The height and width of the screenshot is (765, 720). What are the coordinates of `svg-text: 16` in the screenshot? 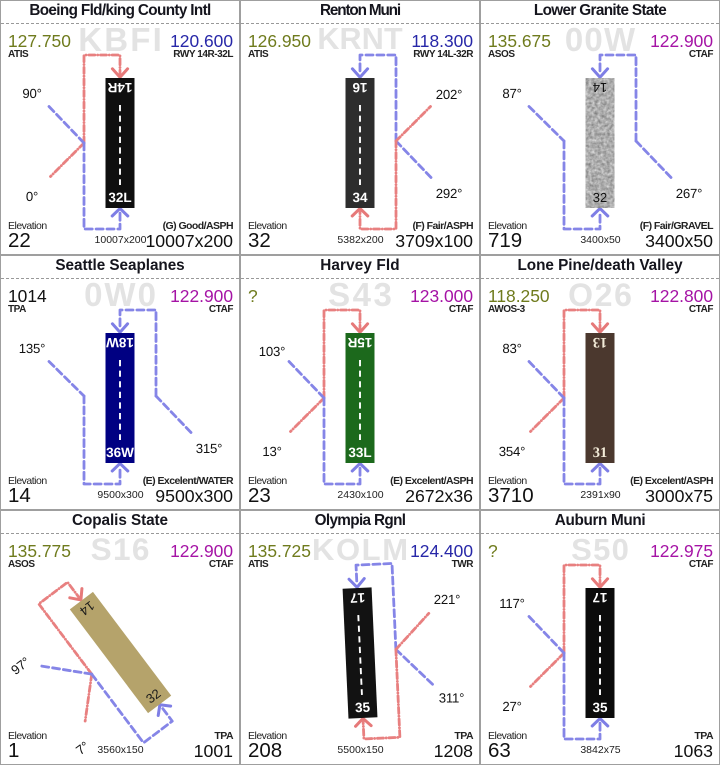 It's located at (360, 87).